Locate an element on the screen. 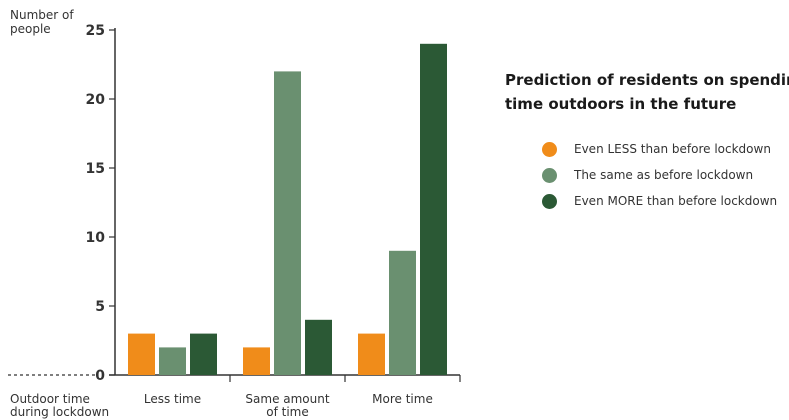 The width and height of the screenshot is (789, 420). y-axis-label-line-1: Number of is located at coordinates (42, 15).